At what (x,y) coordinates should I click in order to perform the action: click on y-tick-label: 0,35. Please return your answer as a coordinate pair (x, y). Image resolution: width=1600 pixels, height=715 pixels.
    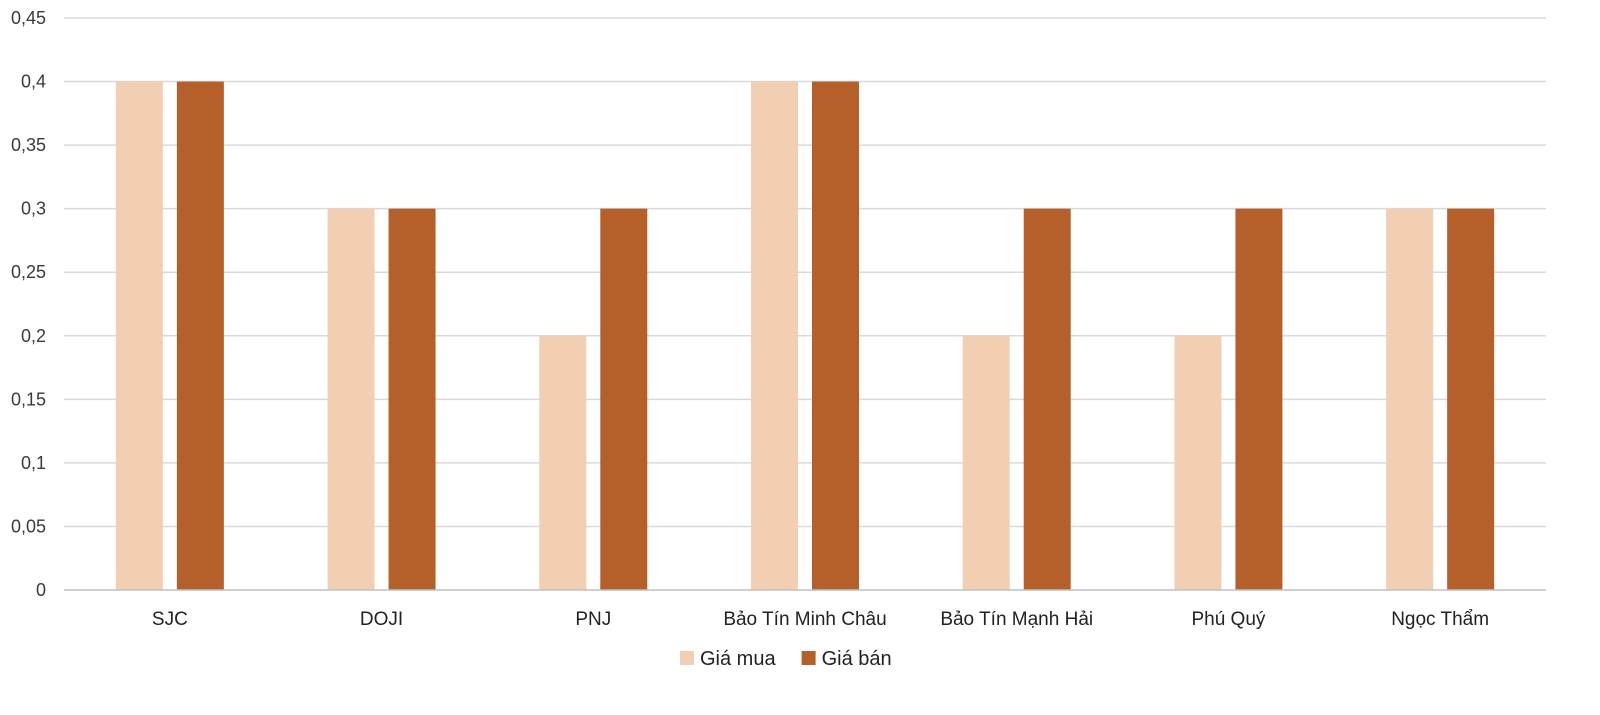
    Looking at the image, I should click on (28, 145).